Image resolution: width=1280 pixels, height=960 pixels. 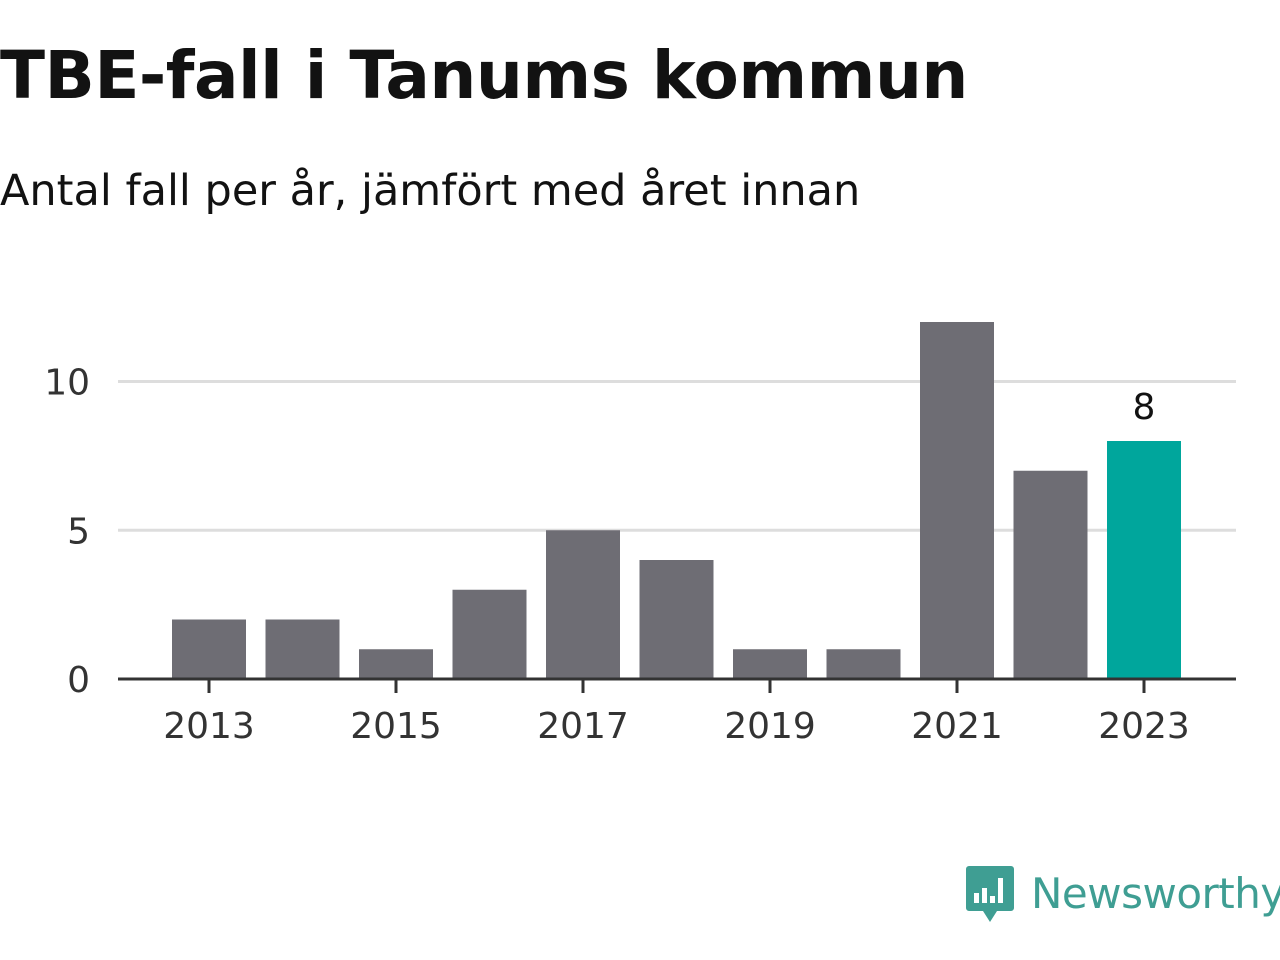 I want to click on y-tick-label: 0, so click(x=78, y=680).